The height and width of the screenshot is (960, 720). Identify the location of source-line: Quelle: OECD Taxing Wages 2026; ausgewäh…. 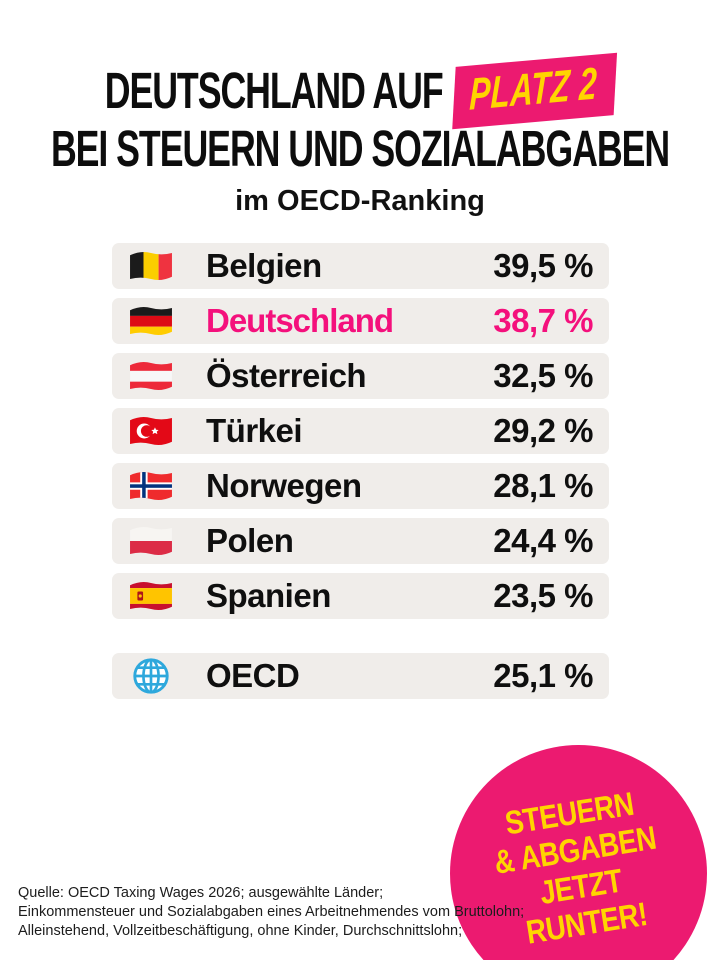
(201, 893).